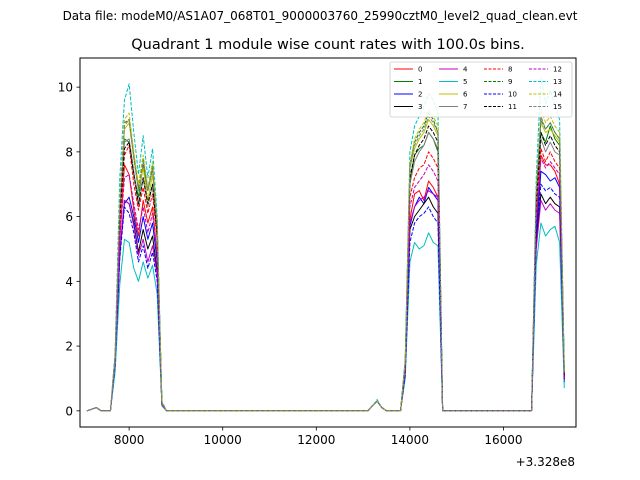 The width and height of the screenshot is (640, 480). What do you see at coordinates (420, 70) in the screenshot?
I see `legend-label-0: 0` at bounding box center [420, 70].